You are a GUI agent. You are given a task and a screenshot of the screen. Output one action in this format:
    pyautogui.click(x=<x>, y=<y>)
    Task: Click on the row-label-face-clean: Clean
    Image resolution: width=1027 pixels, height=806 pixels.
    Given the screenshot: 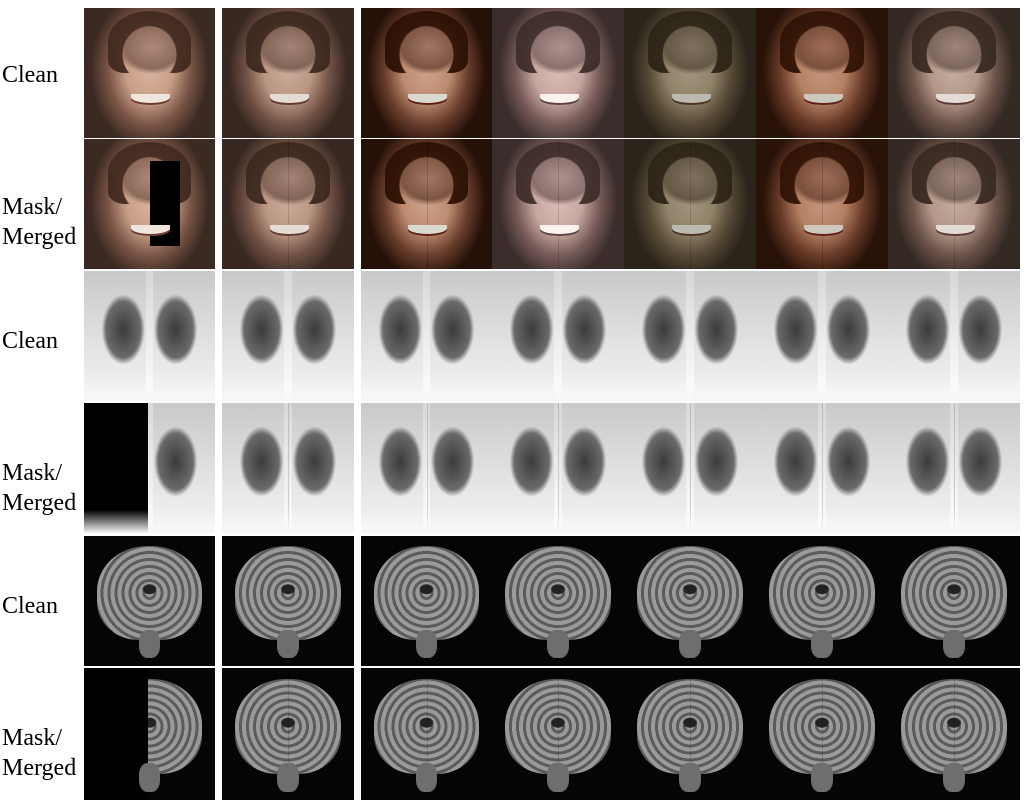 What is the action you would take?
    pyautogui.click(x=30, y=75)
    